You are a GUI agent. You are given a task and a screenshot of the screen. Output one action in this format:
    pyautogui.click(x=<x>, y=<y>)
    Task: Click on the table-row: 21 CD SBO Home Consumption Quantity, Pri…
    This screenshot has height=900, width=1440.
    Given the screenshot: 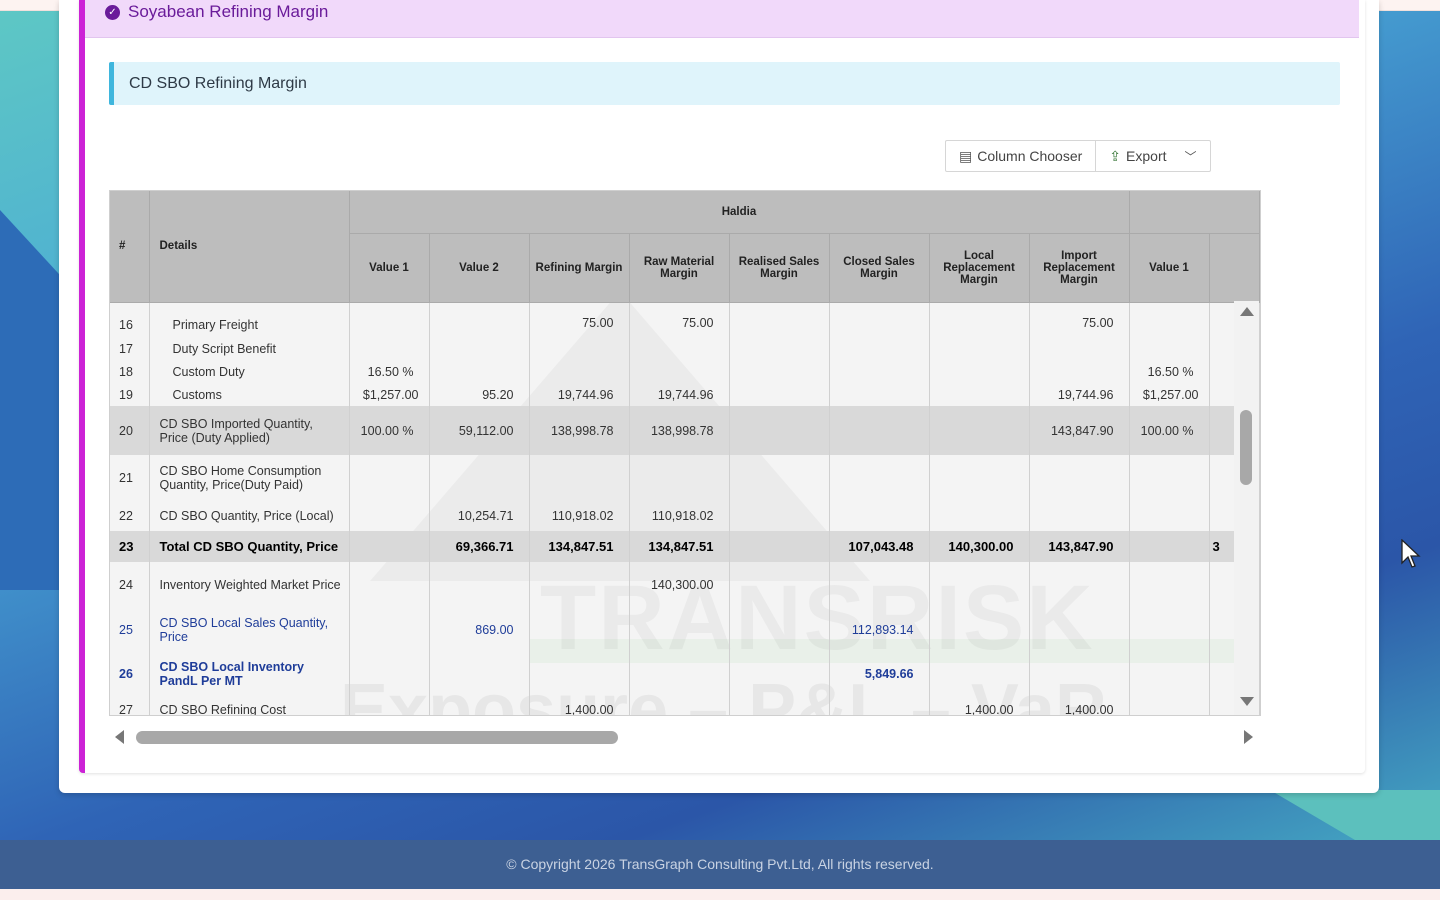 What is the action you would take?
    pyautogui.click(x=685, y=478)
    